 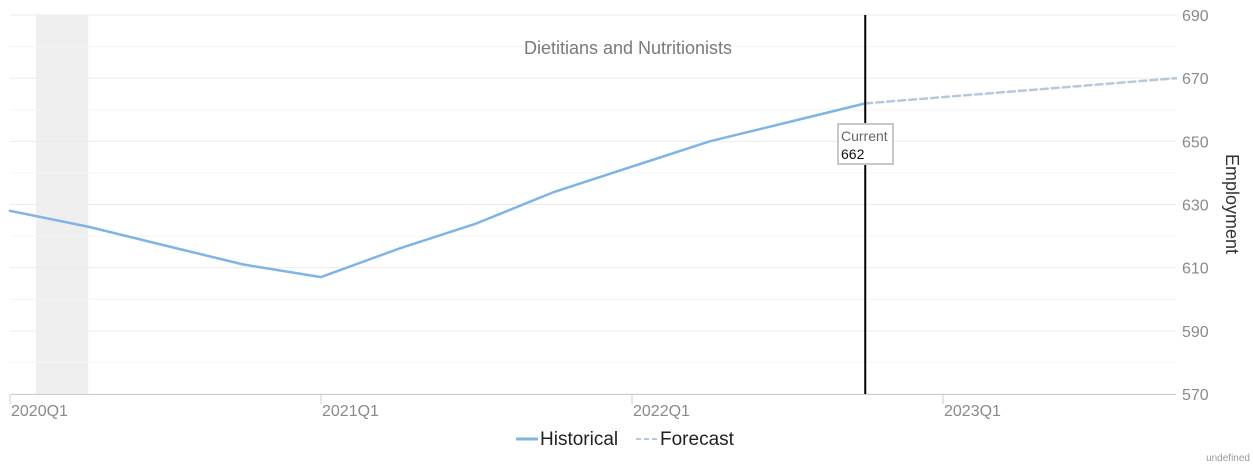 I want to click on footer-text: undefined, so click(x=1228, y=458).